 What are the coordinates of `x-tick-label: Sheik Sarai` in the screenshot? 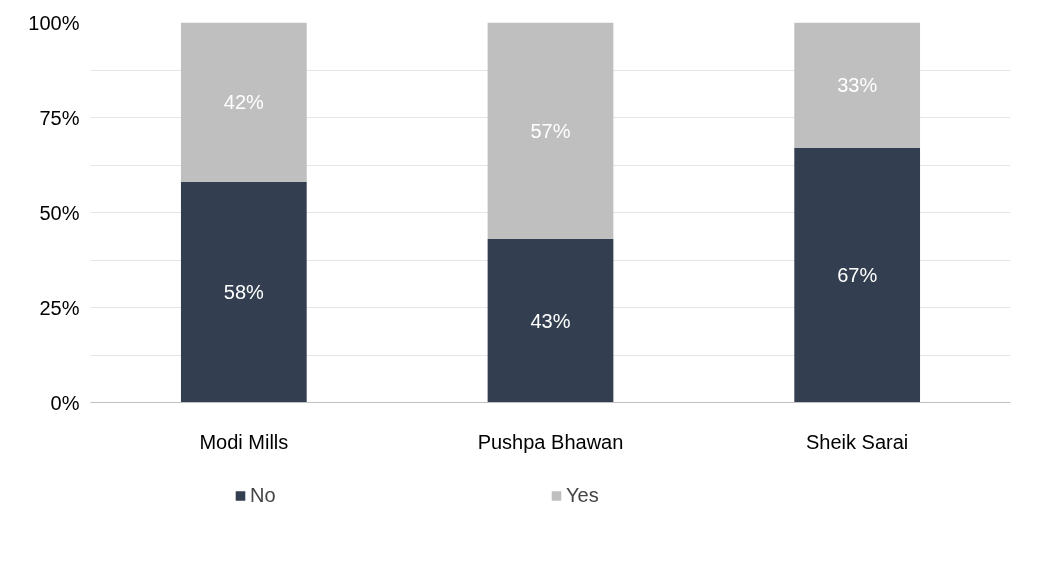 It's located at (857, 441).